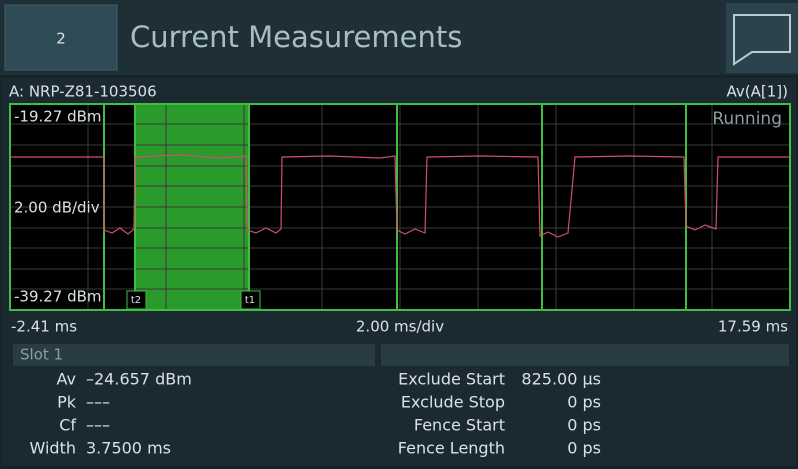  I want to click on x-scale: 2.00 ms/div, so click(400, 327).